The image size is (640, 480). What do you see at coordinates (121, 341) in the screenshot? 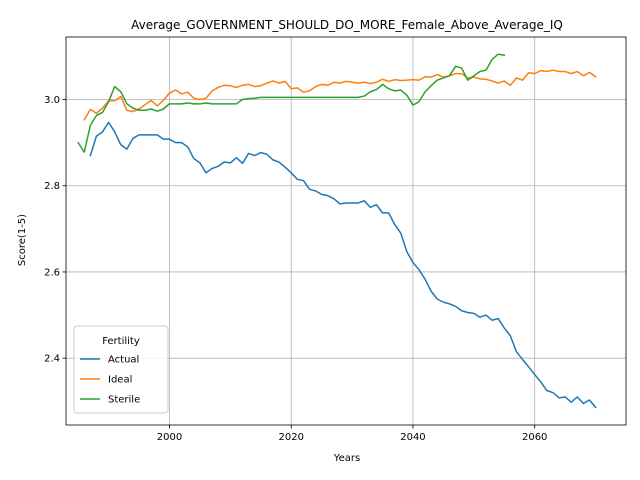
I see `legend-title: Fertility` at bounding box center [121, 341].